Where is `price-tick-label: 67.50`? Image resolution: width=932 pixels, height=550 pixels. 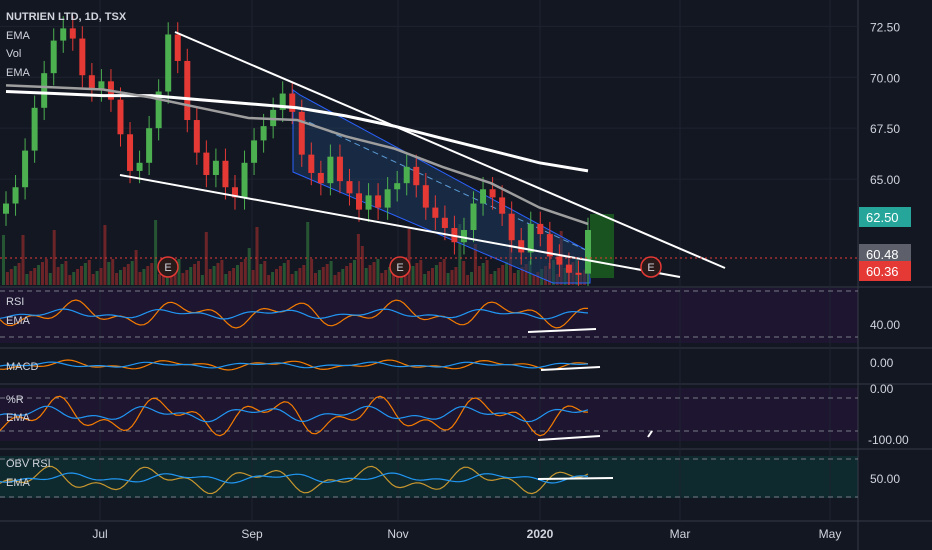
price-tick-label: 67.50 is located at coordinates (885, 129).